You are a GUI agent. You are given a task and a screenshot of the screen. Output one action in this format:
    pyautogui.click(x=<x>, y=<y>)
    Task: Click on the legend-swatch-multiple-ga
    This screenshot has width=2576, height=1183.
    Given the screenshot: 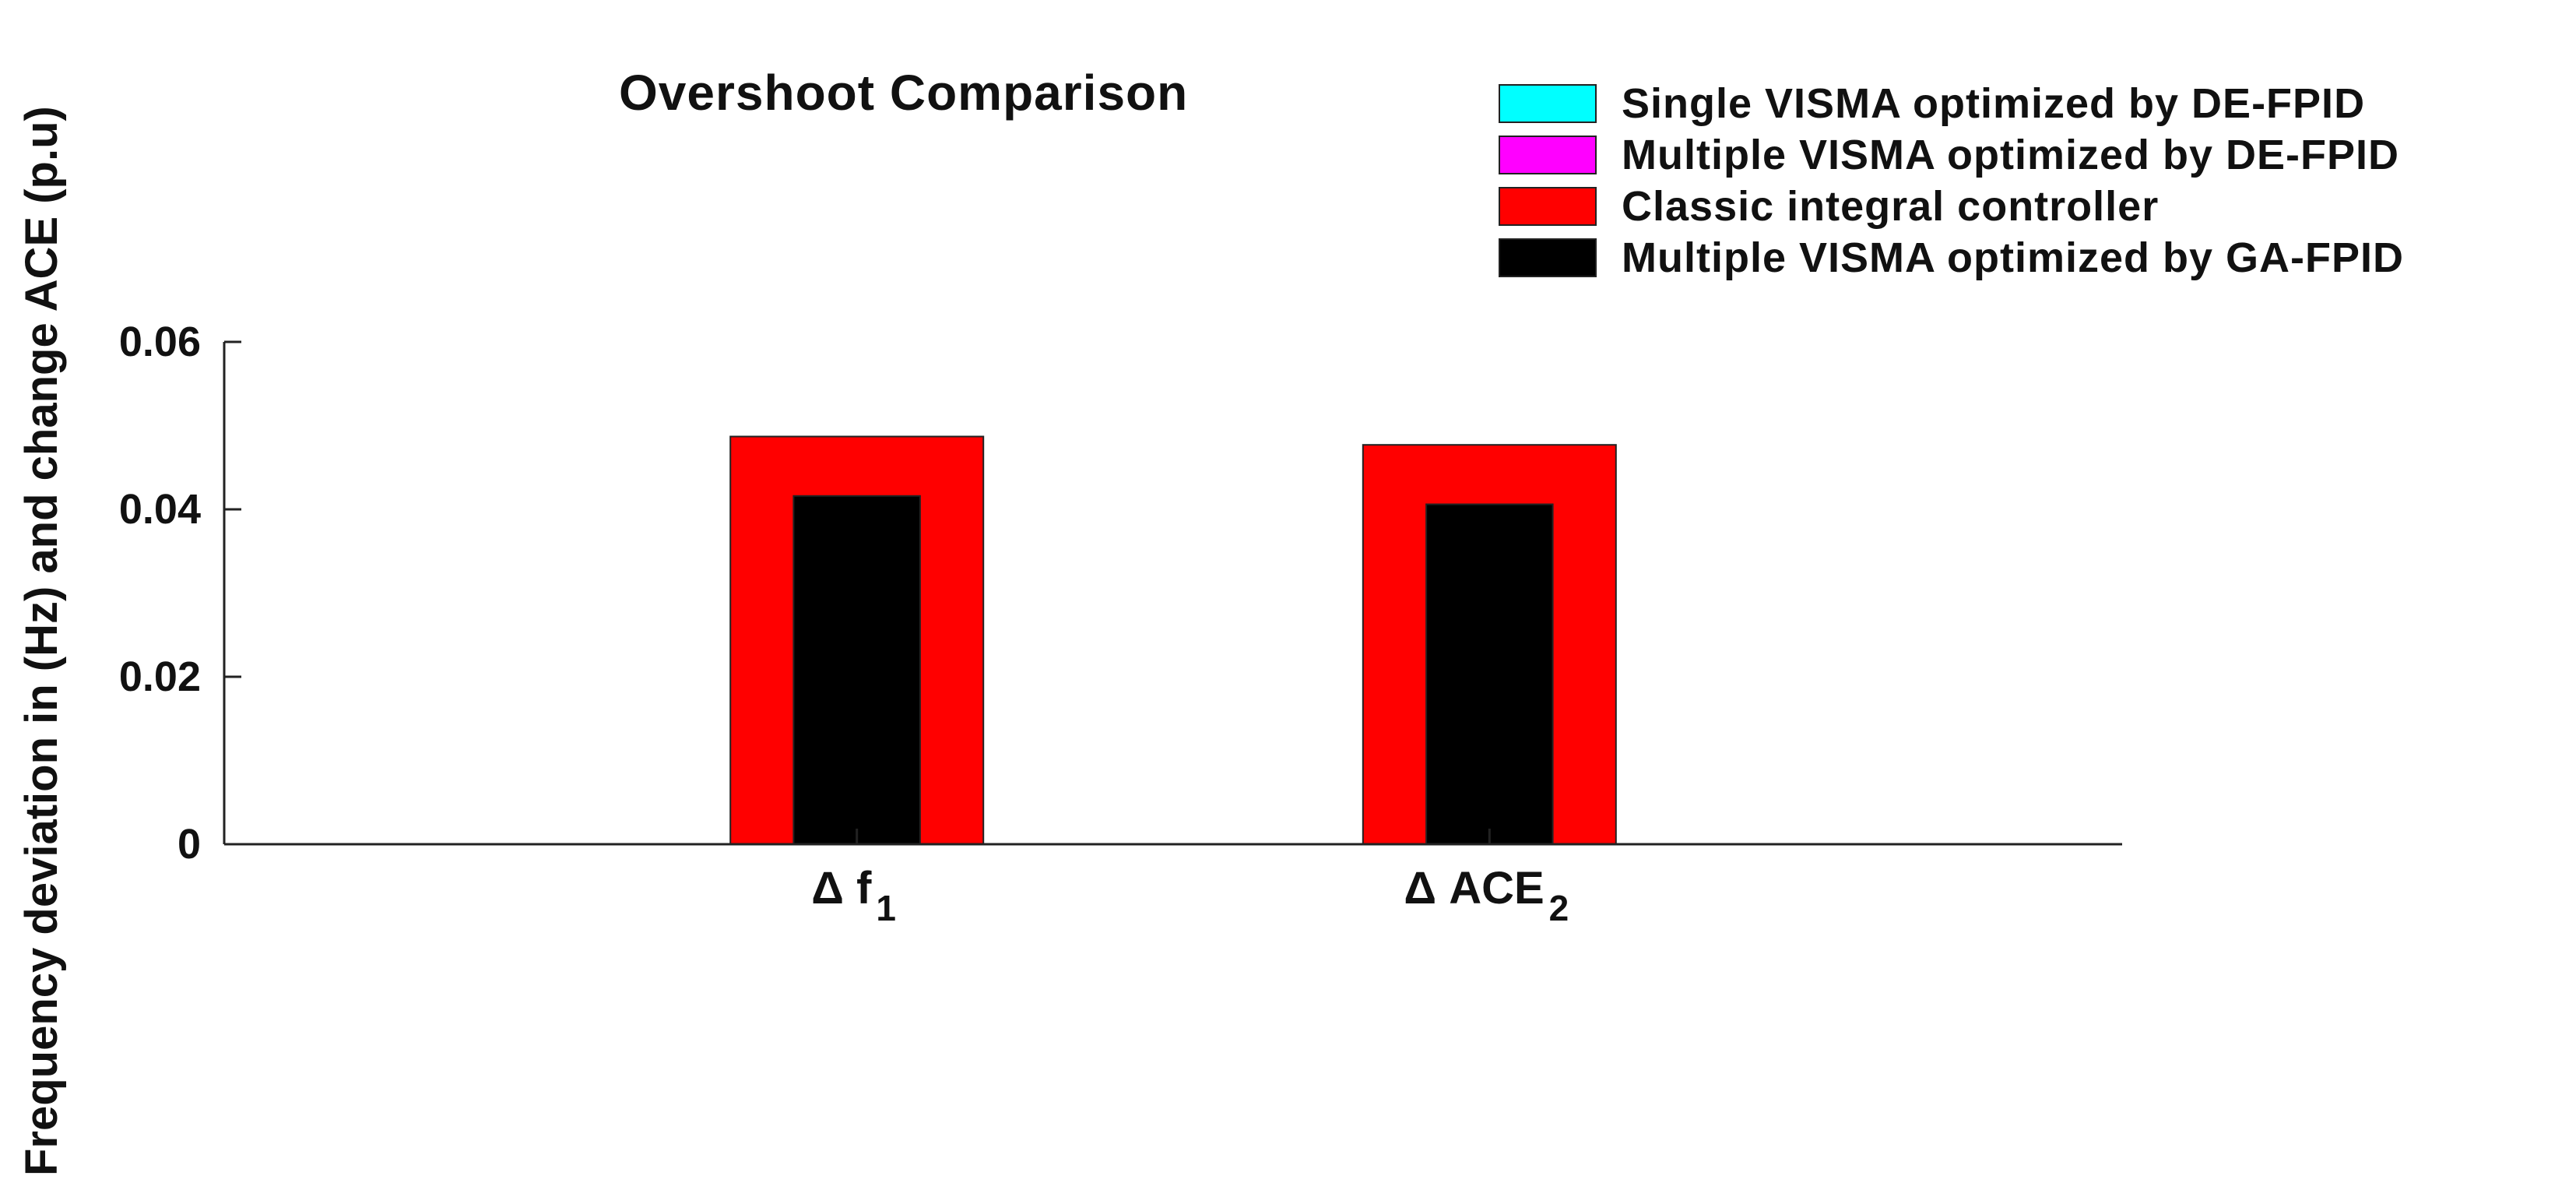 What is the action you would take?
    pyautogui.click(x=1548, y=257)
    